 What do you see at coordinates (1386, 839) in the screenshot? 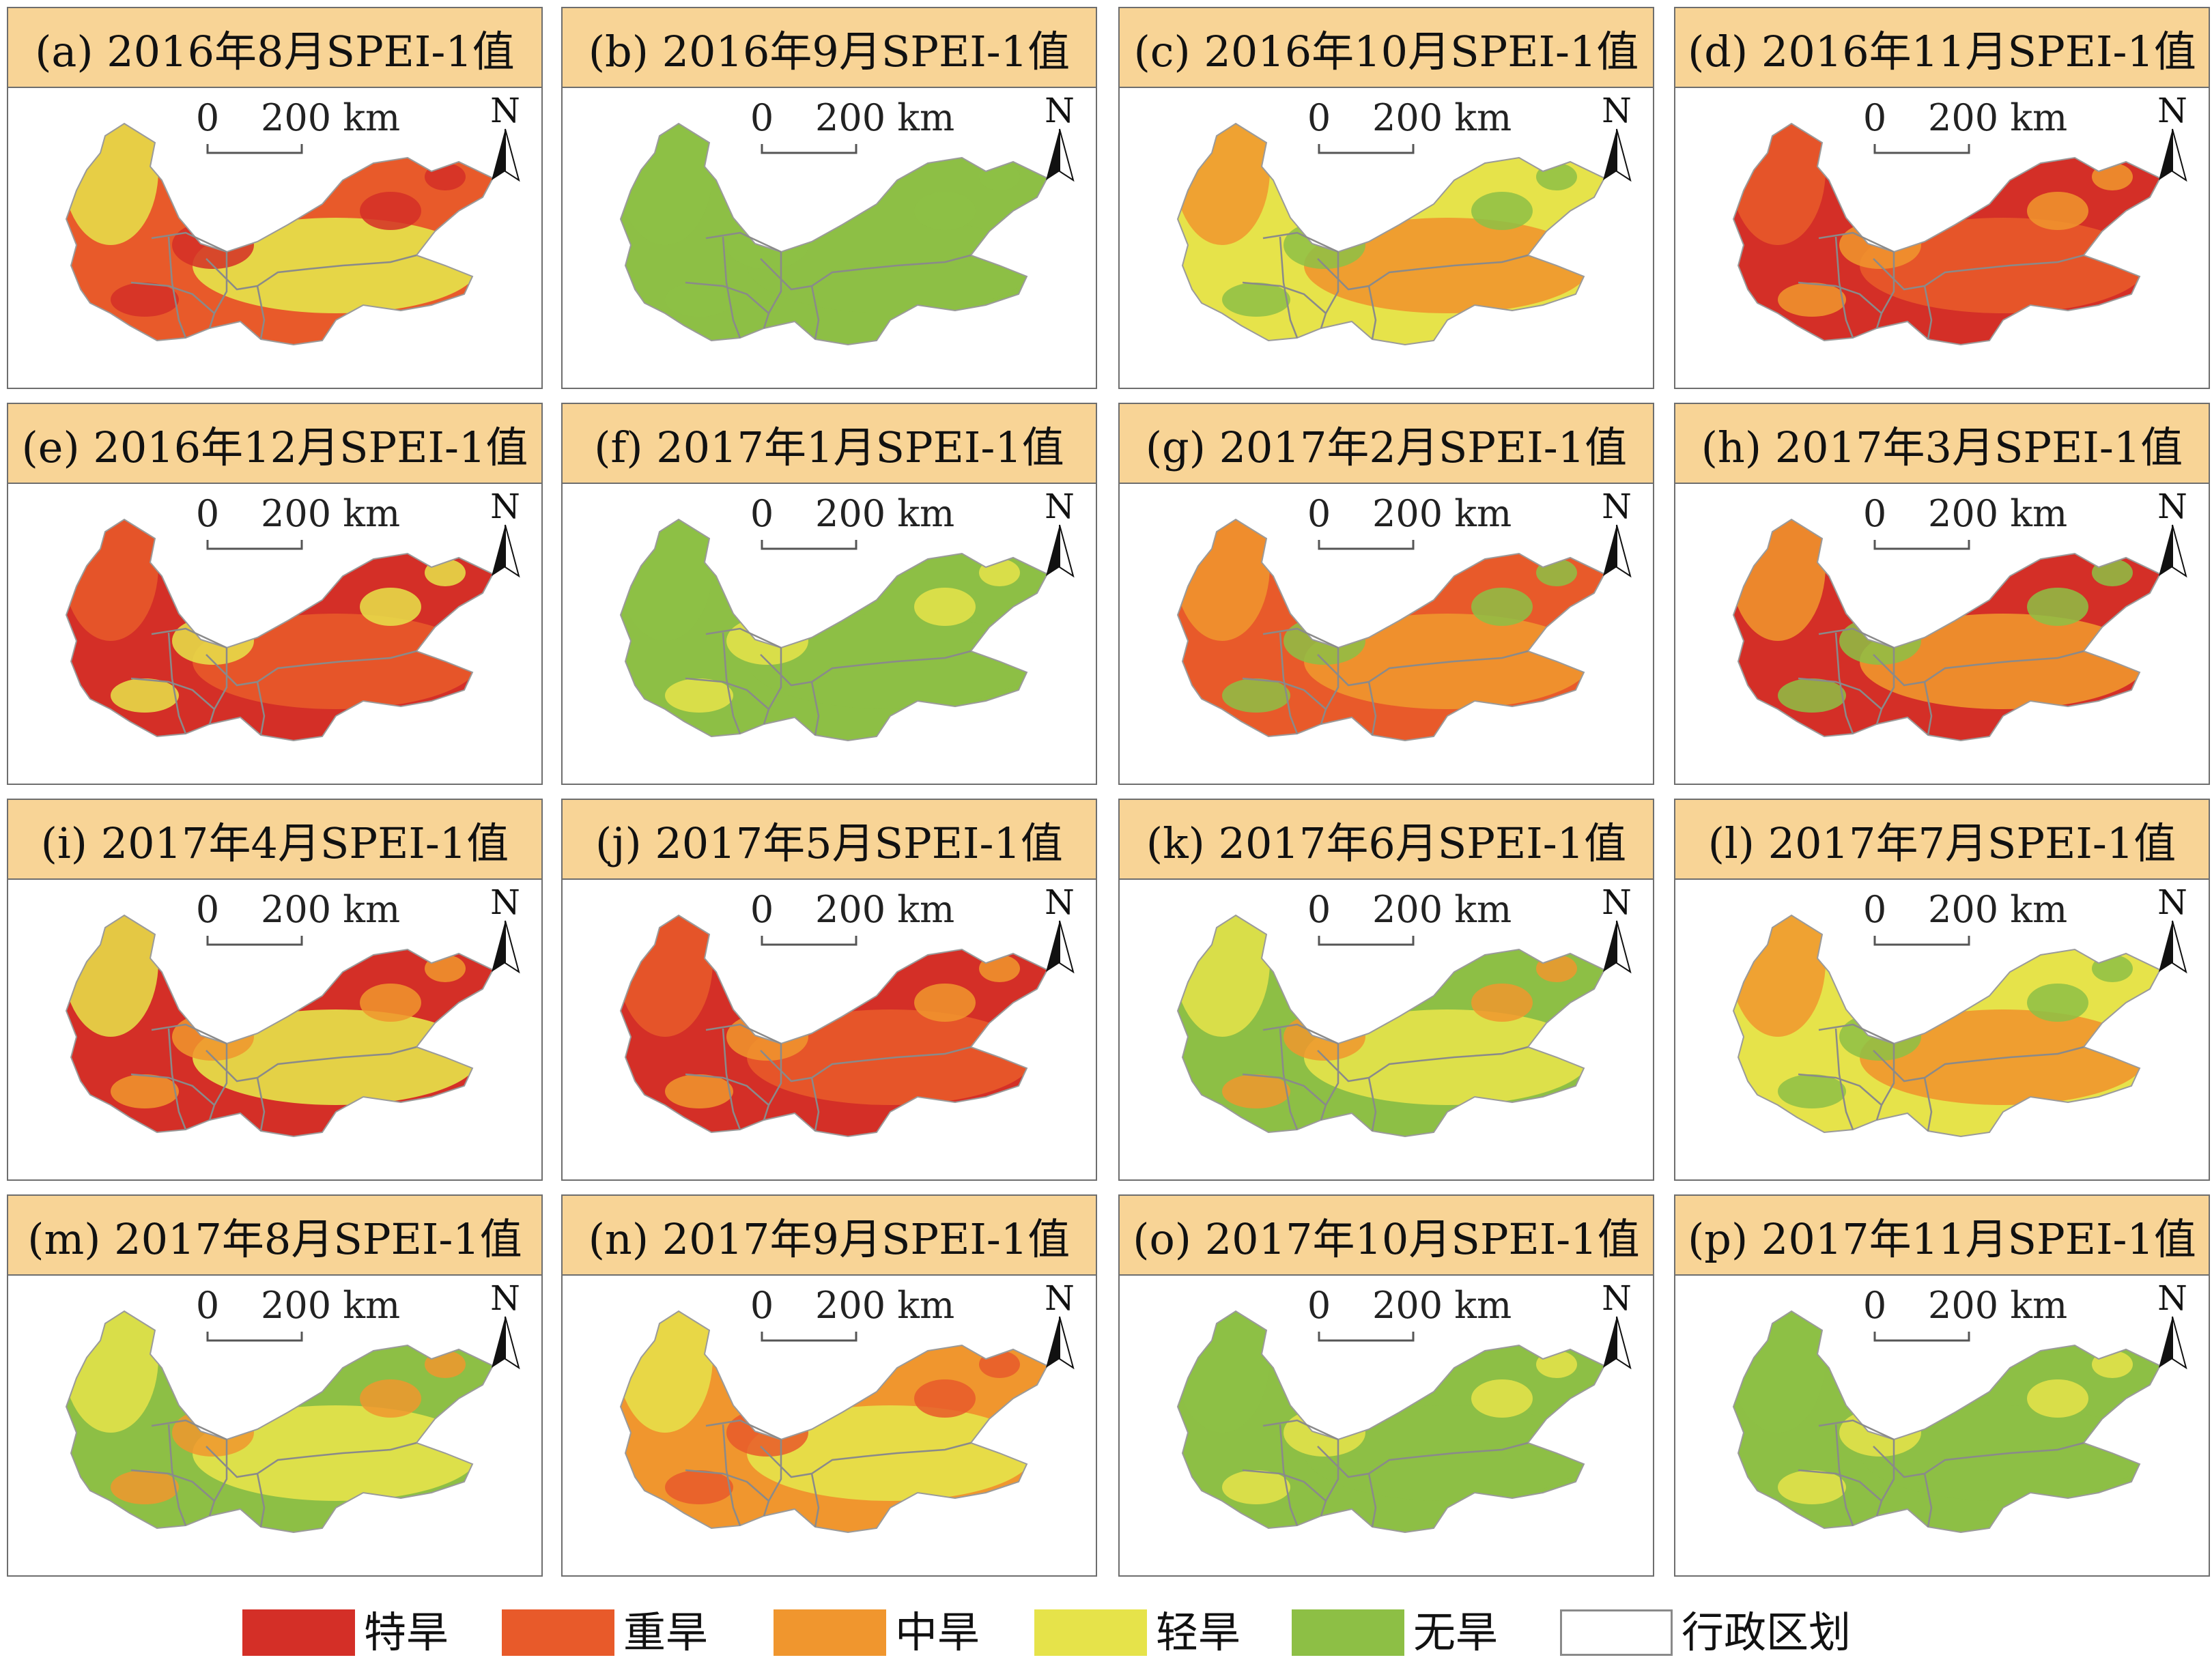
I see `panel-title: (k) 2017年6月SPEI-1值` at bounding box center [1386, 839].